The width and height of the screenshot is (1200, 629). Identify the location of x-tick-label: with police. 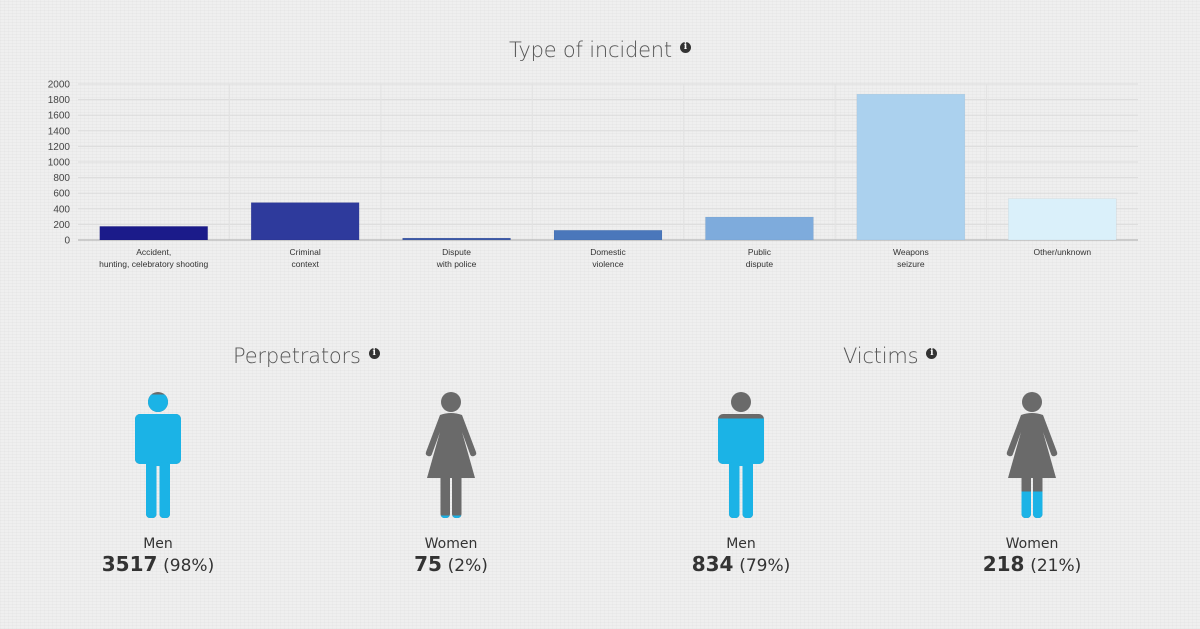
(456, 264).